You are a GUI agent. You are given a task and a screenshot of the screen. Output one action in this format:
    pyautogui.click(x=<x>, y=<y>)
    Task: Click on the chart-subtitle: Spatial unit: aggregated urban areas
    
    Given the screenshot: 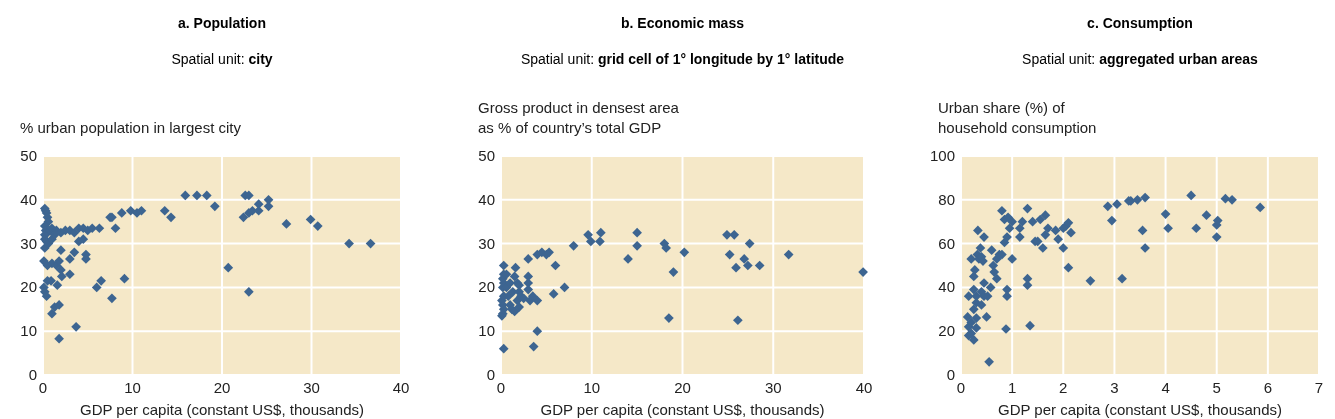 What is the action you would take?
    pyautogui.click(x=1140, y=59)
    